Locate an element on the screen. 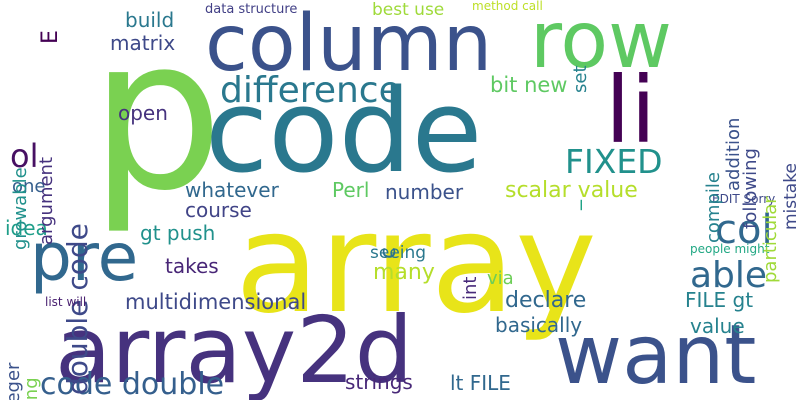 The height and width of the screenshot is (400, 800). word-declare: declare is located at coordinates (546, 300).